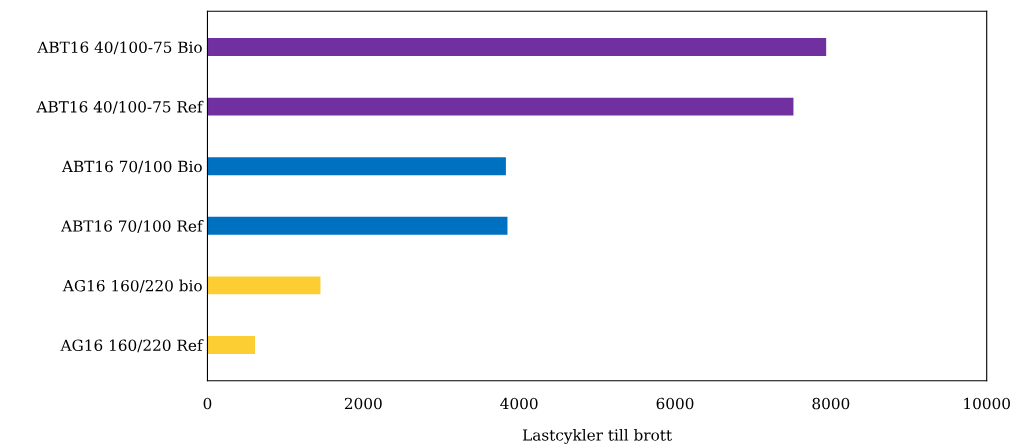  What do you see at coordinates (131, 167) in the screenshot?
I see `y-tick-label: ABT16 70/100 Bio` at bounding box center [131, 167].